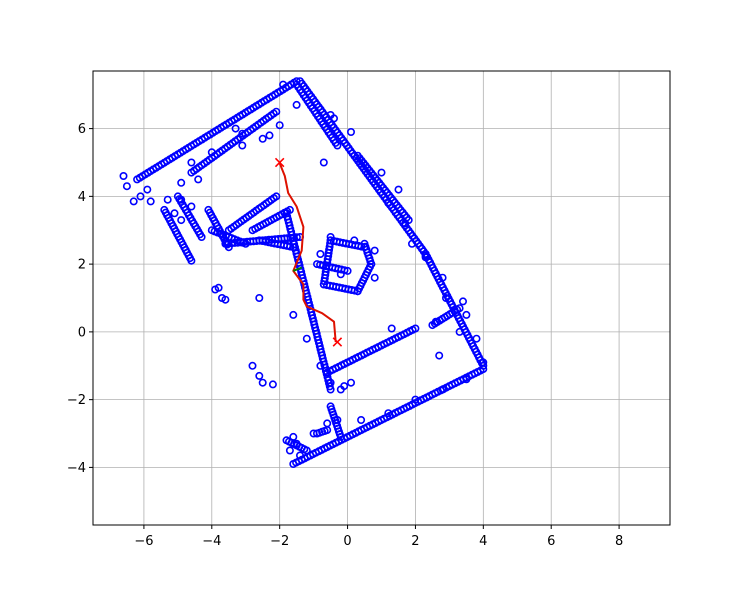 Image resolution: width=744 pixels, height=590 pixels. Describe the element at coordinates (76, 468) in the screenshot. I see `y-tick-label: −4` at that location.